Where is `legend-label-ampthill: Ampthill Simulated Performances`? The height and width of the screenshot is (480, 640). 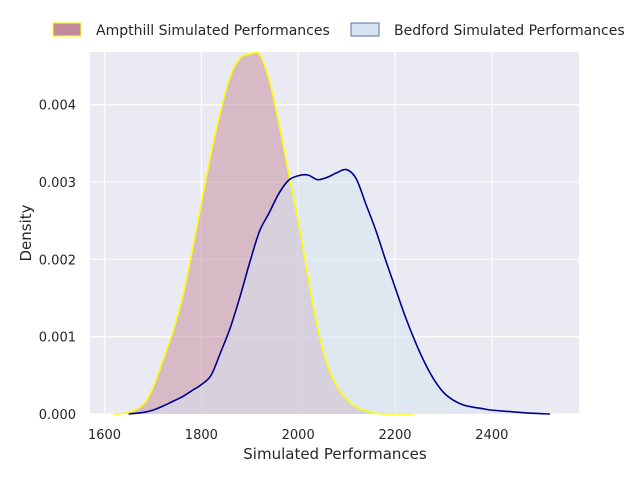 legend-label-ampthill: Ampthill Simulated Performances is located at coordinates (213, 31).